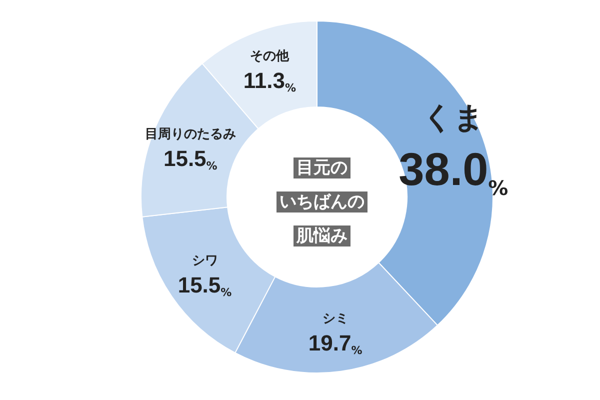 This screenshot has width=600, height=400. I want to click on slice-label: シワ, so click(205, 260).